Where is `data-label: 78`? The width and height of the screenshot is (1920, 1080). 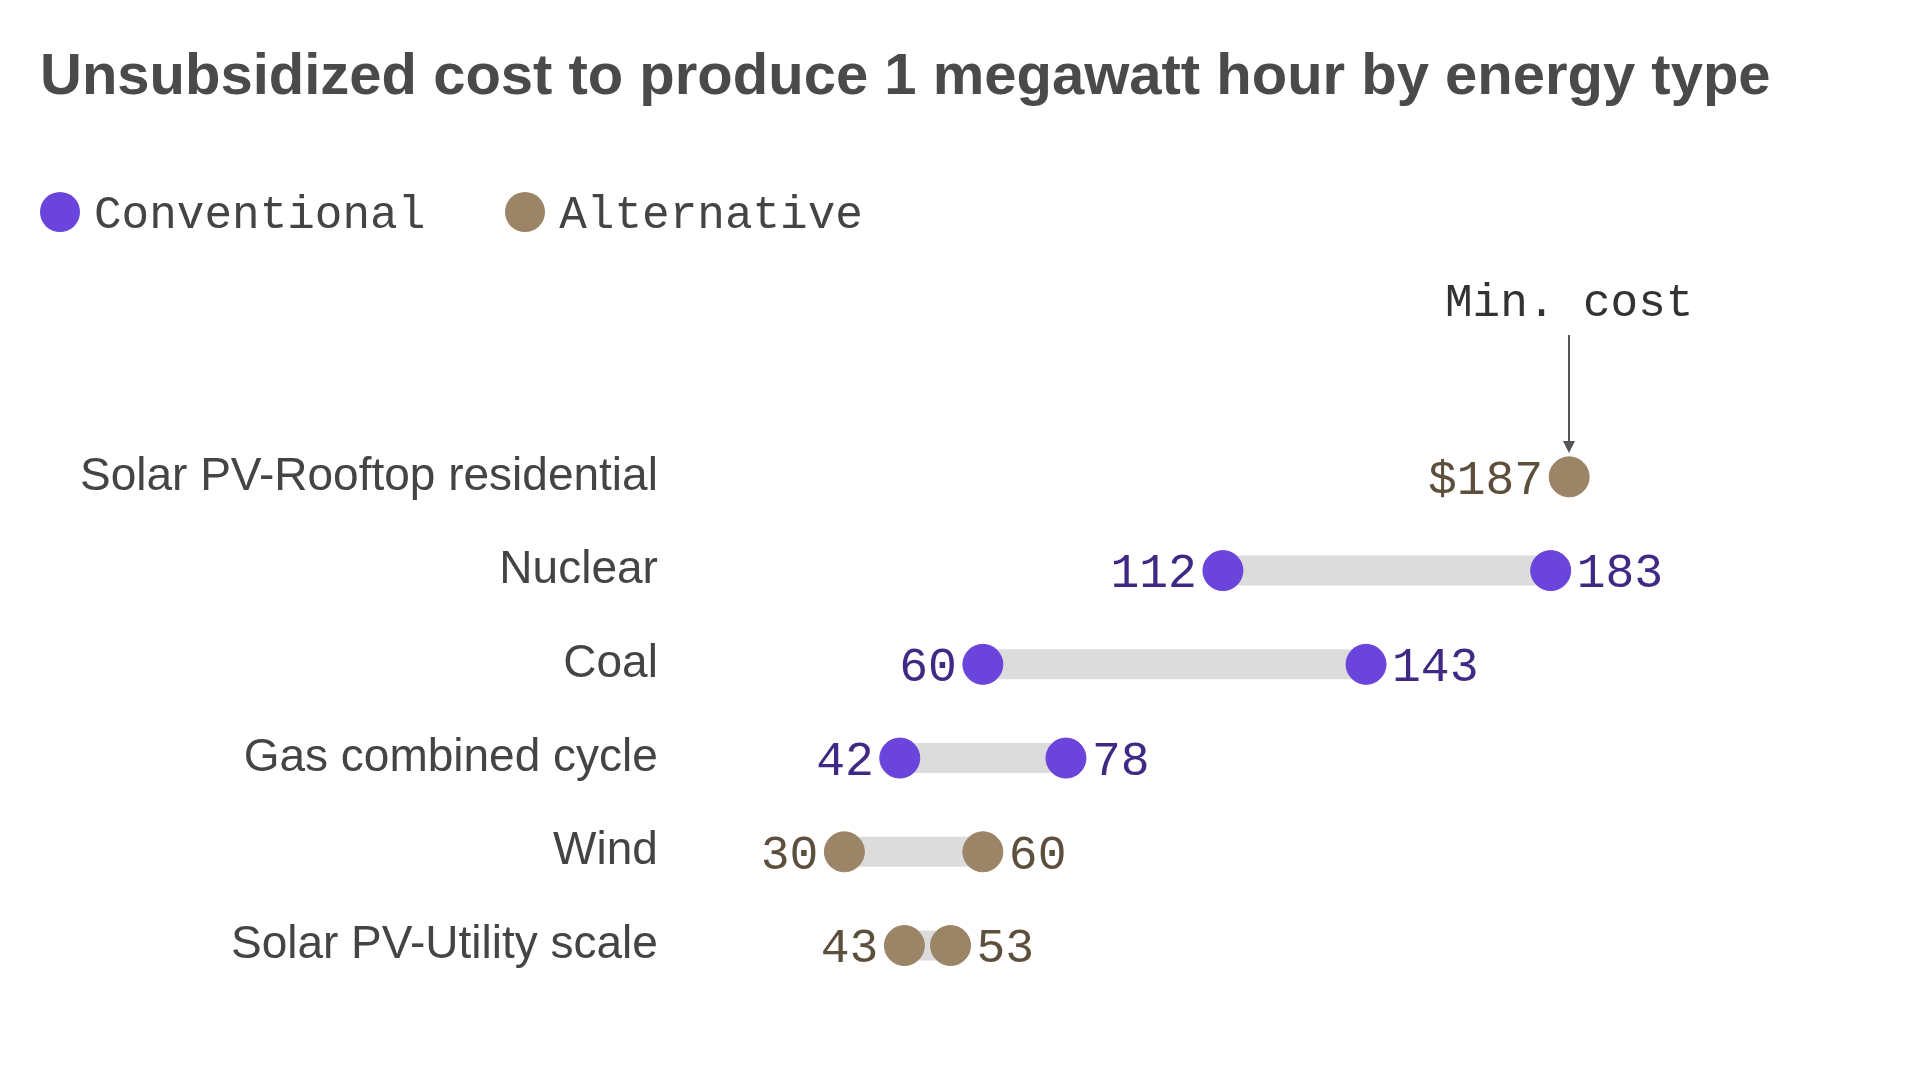 data-label: 78 is located at coordinates (1120, 761).